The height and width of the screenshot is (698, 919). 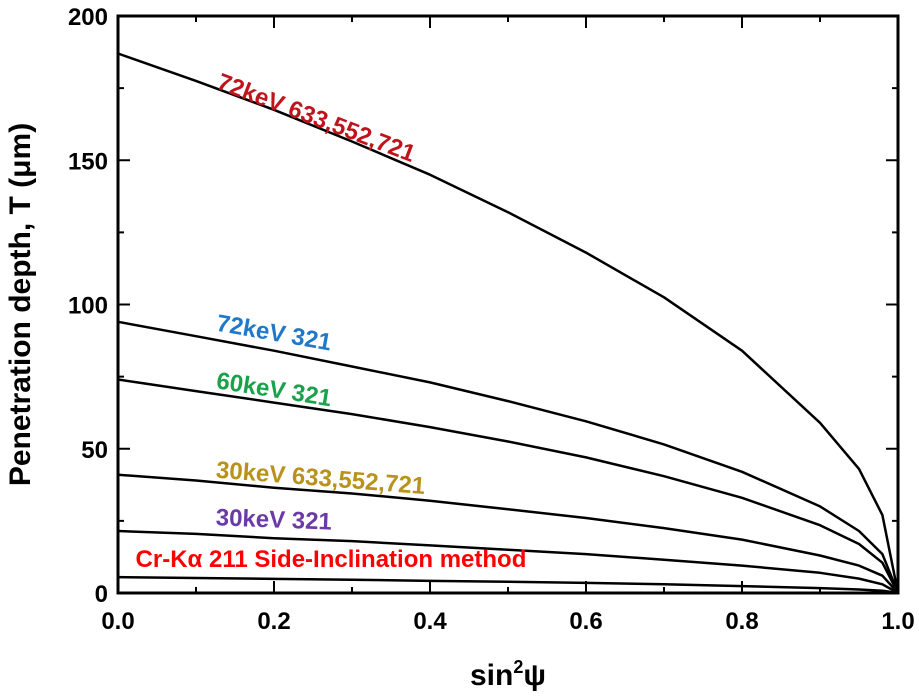 I want to click on x-tick-label: 0.2, so click(x=273, y=621).